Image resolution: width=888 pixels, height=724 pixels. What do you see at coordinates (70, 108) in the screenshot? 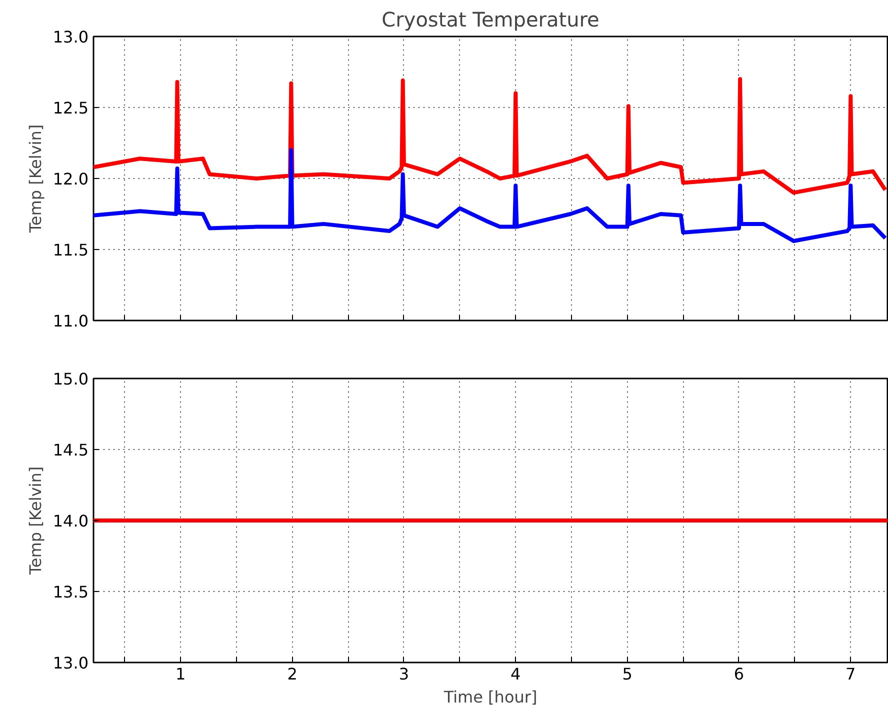
I see `y-tick-label: 12.5` at bounding box center [70, 108].